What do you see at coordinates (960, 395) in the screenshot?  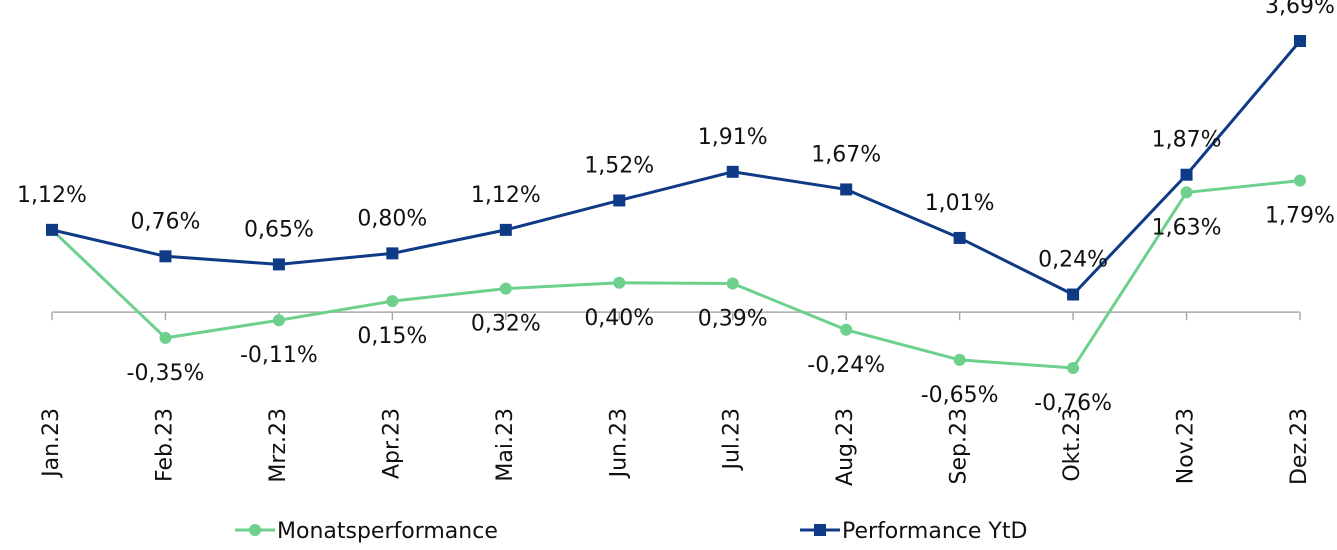 I see `data-label: -0,65%` at bounding box center [960, 395].